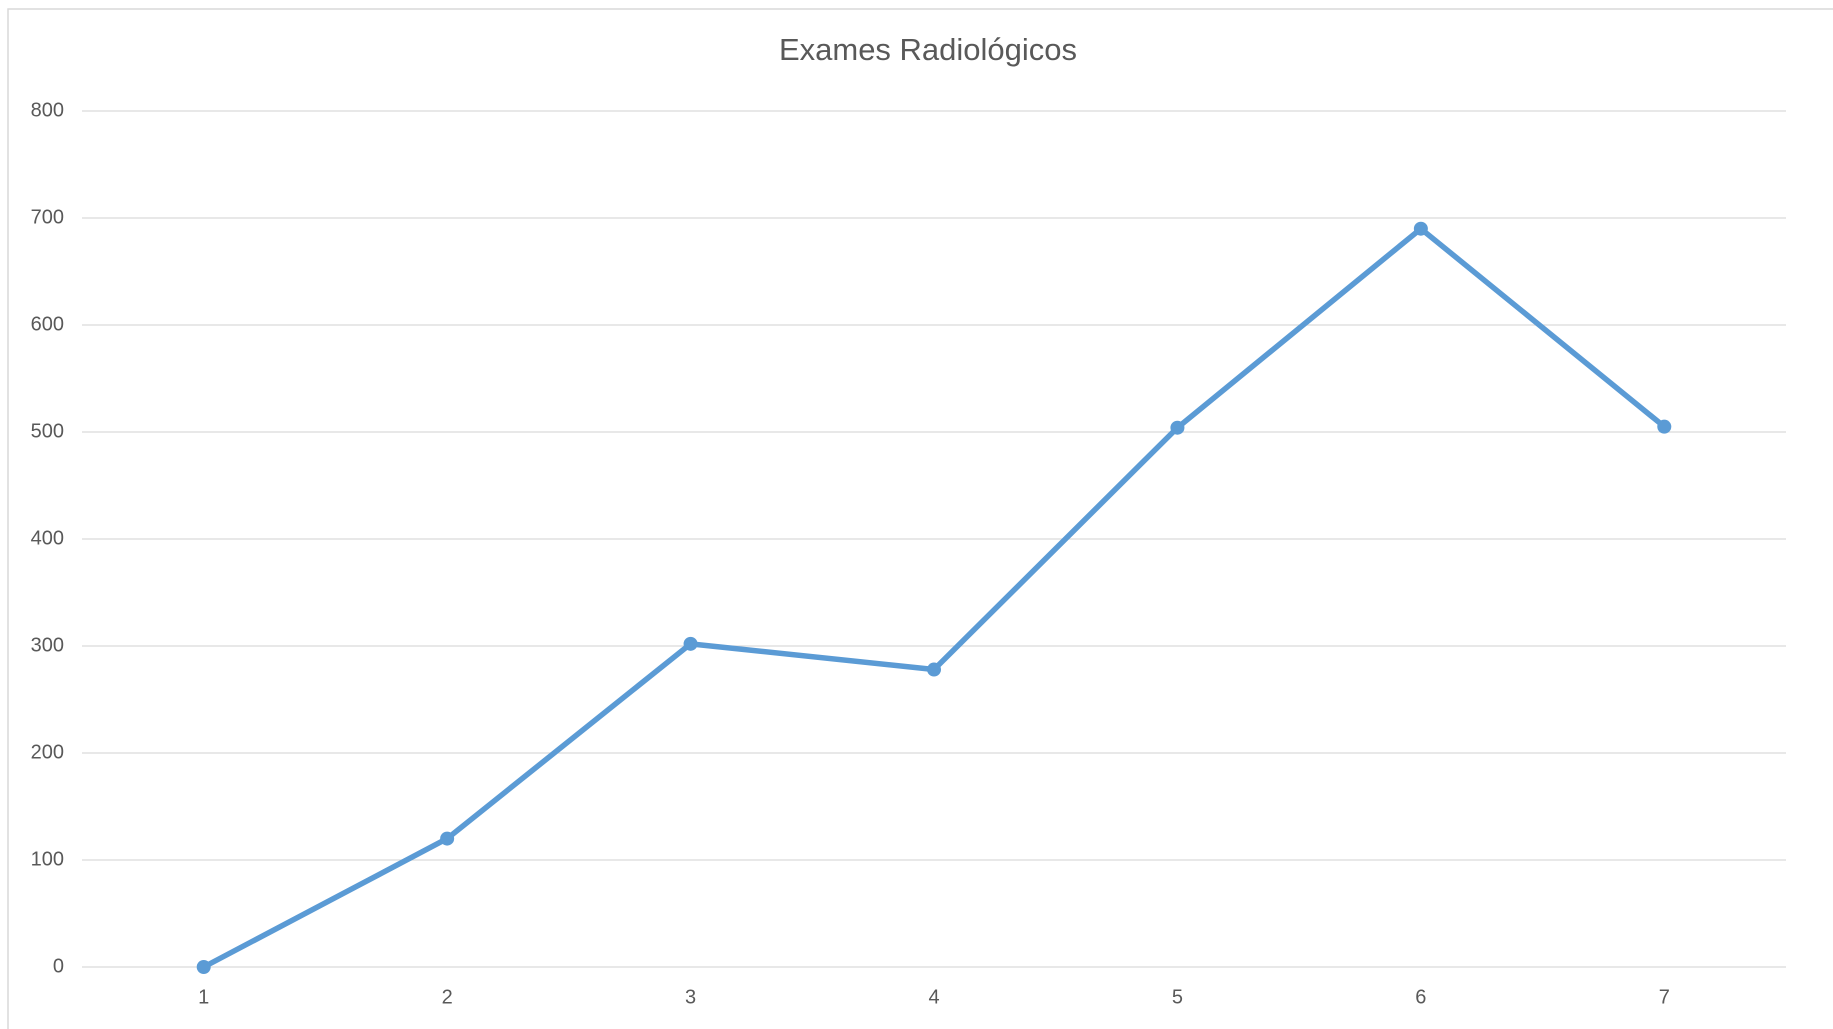  I want to click on x-tick-label: 2, so click(447, 997).